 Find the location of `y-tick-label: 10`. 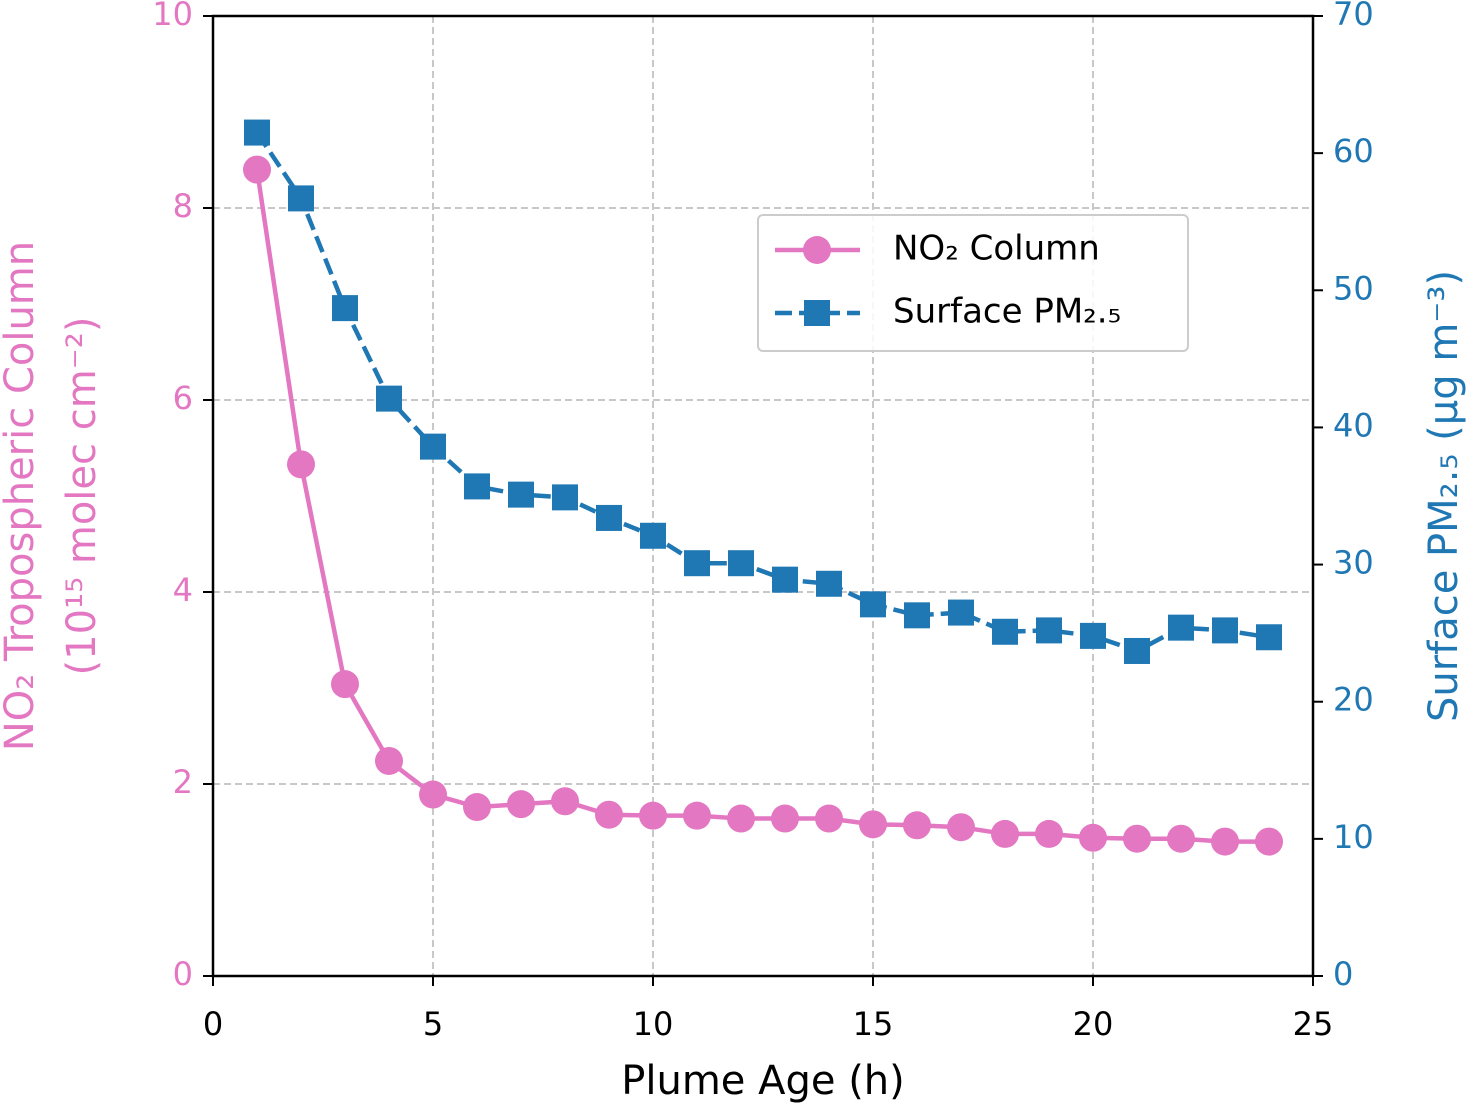

y-tick-label: 10 is located at coordinates (172, 16).